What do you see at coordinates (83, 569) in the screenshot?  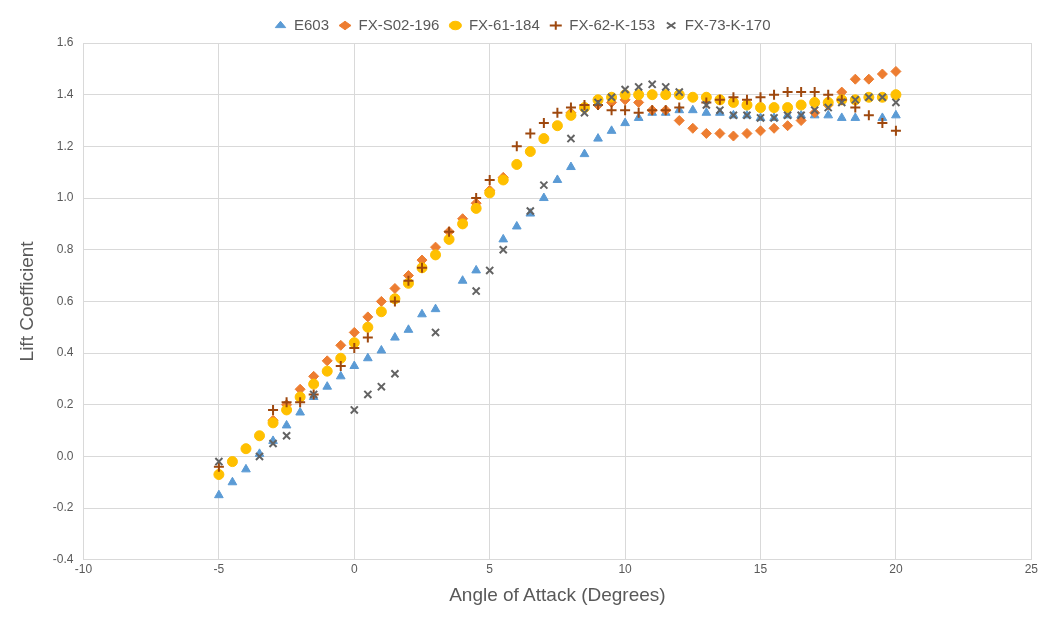 I see `x-tick-label: -10` at bounding box center [83, 569].